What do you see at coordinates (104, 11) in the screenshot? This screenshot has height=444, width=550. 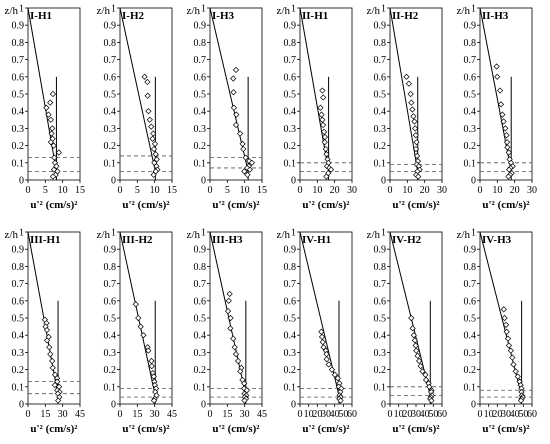 I see `y-axis-label: z/h` at bounding box center [104, 11].